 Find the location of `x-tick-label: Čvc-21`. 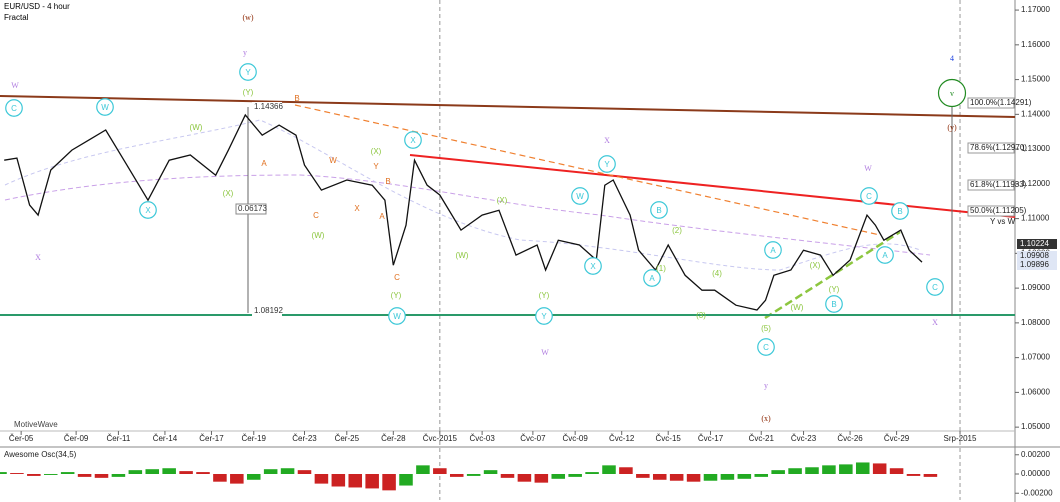

x-tick-label: Čvc-21 is located at coordinates (762, 438).